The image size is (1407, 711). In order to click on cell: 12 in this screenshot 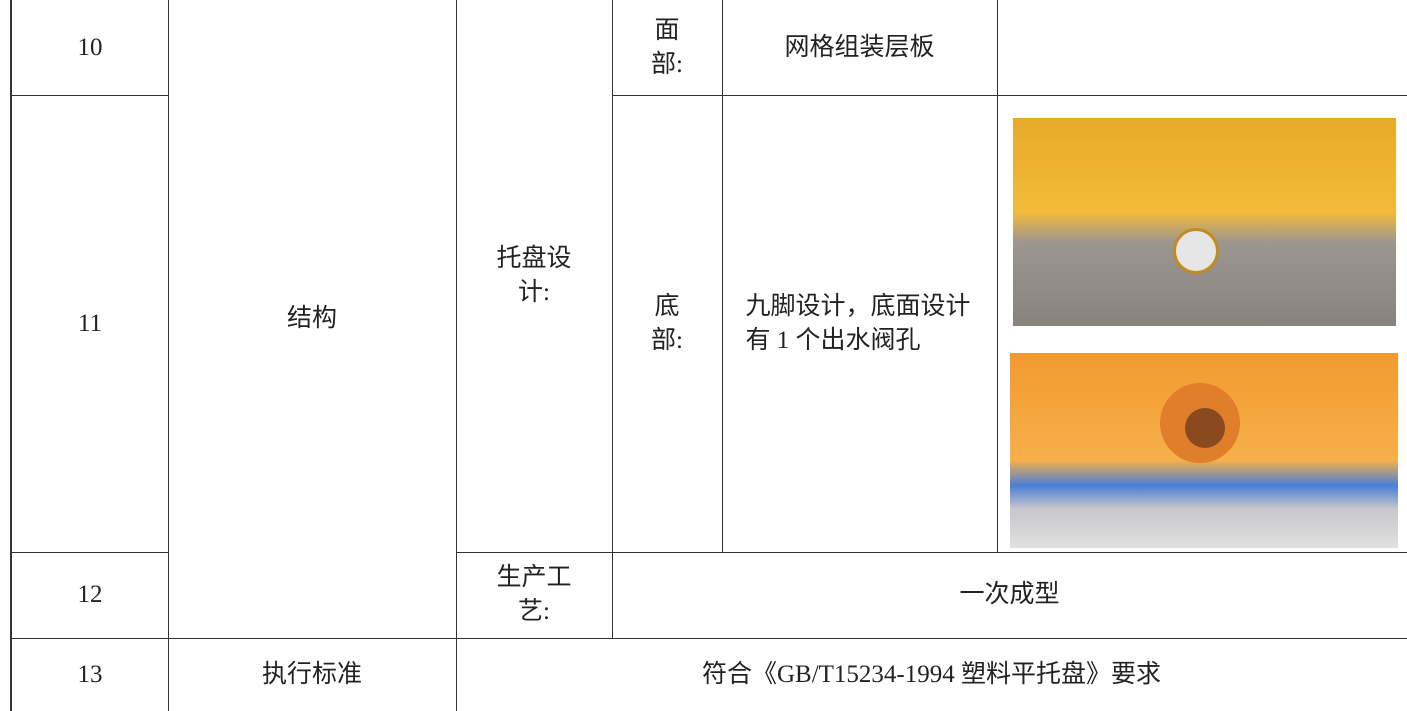, I will do `click(90, 595)`.